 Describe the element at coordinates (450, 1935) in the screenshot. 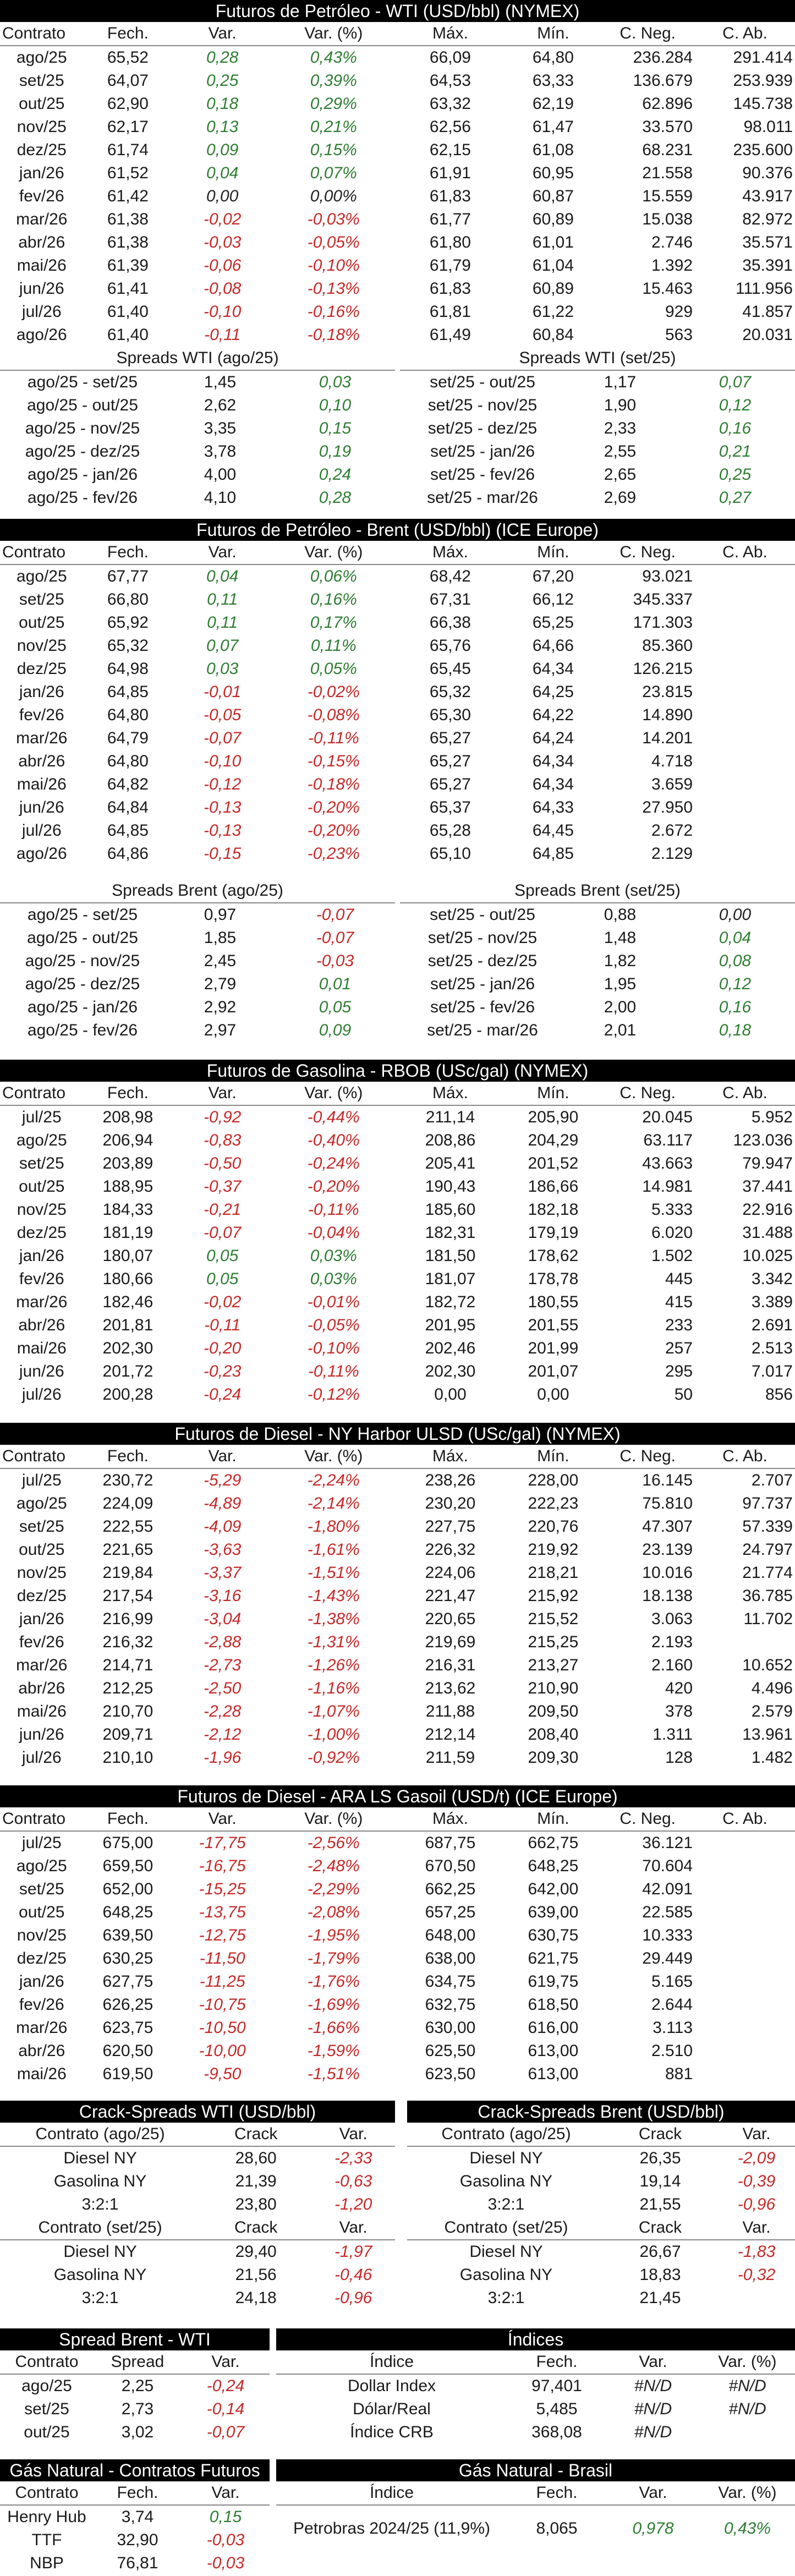

I see `high-cell: 648,00` at that location.